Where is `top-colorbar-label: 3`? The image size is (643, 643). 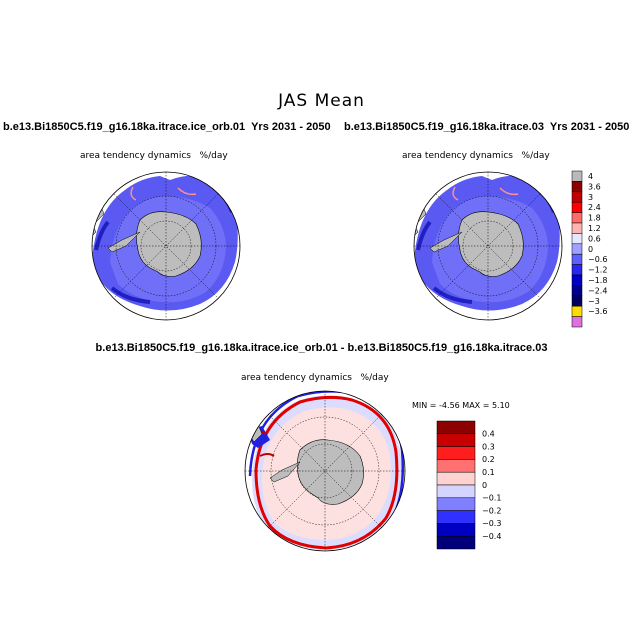 top-colorbar-label: 3 is located at coordinates (590, 197).